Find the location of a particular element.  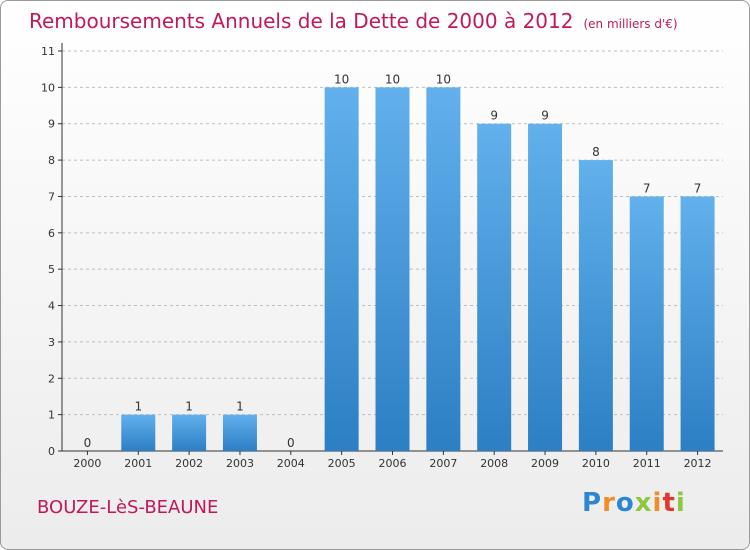

y-tick-label: 6 is located at coordinates (51, 233).